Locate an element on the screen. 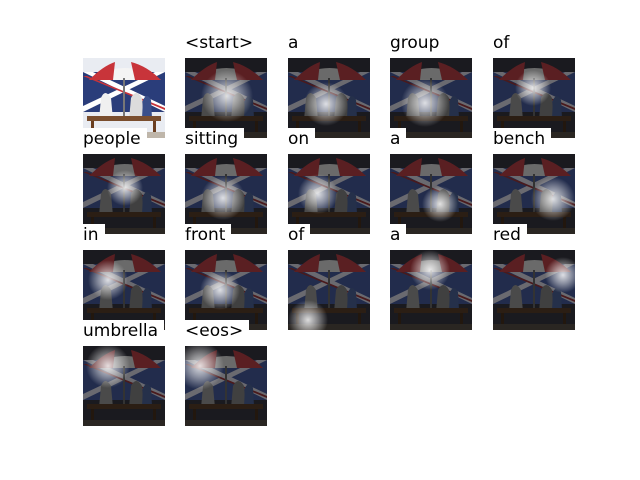 The width and height of the screenshot is (640, 480). attention-cell: front is located at coordinates (226, 277).